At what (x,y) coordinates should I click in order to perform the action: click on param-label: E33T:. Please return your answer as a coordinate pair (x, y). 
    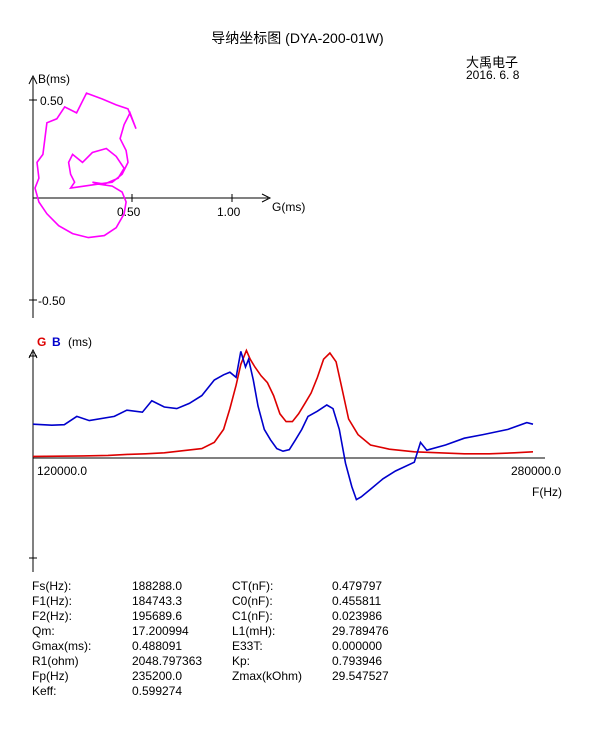
    Looking at the image, I should click on (247, 646).